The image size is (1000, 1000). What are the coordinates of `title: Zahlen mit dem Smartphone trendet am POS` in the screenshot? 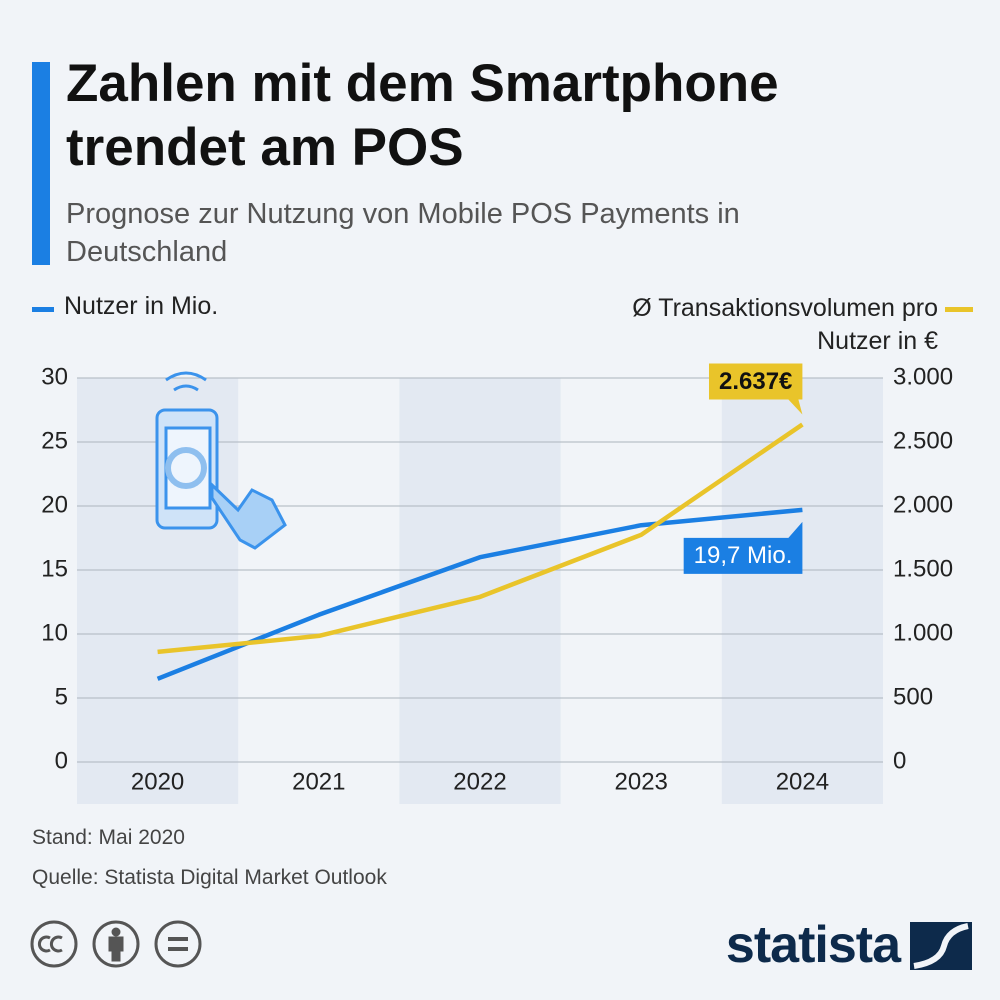 It's located at (422, 115).